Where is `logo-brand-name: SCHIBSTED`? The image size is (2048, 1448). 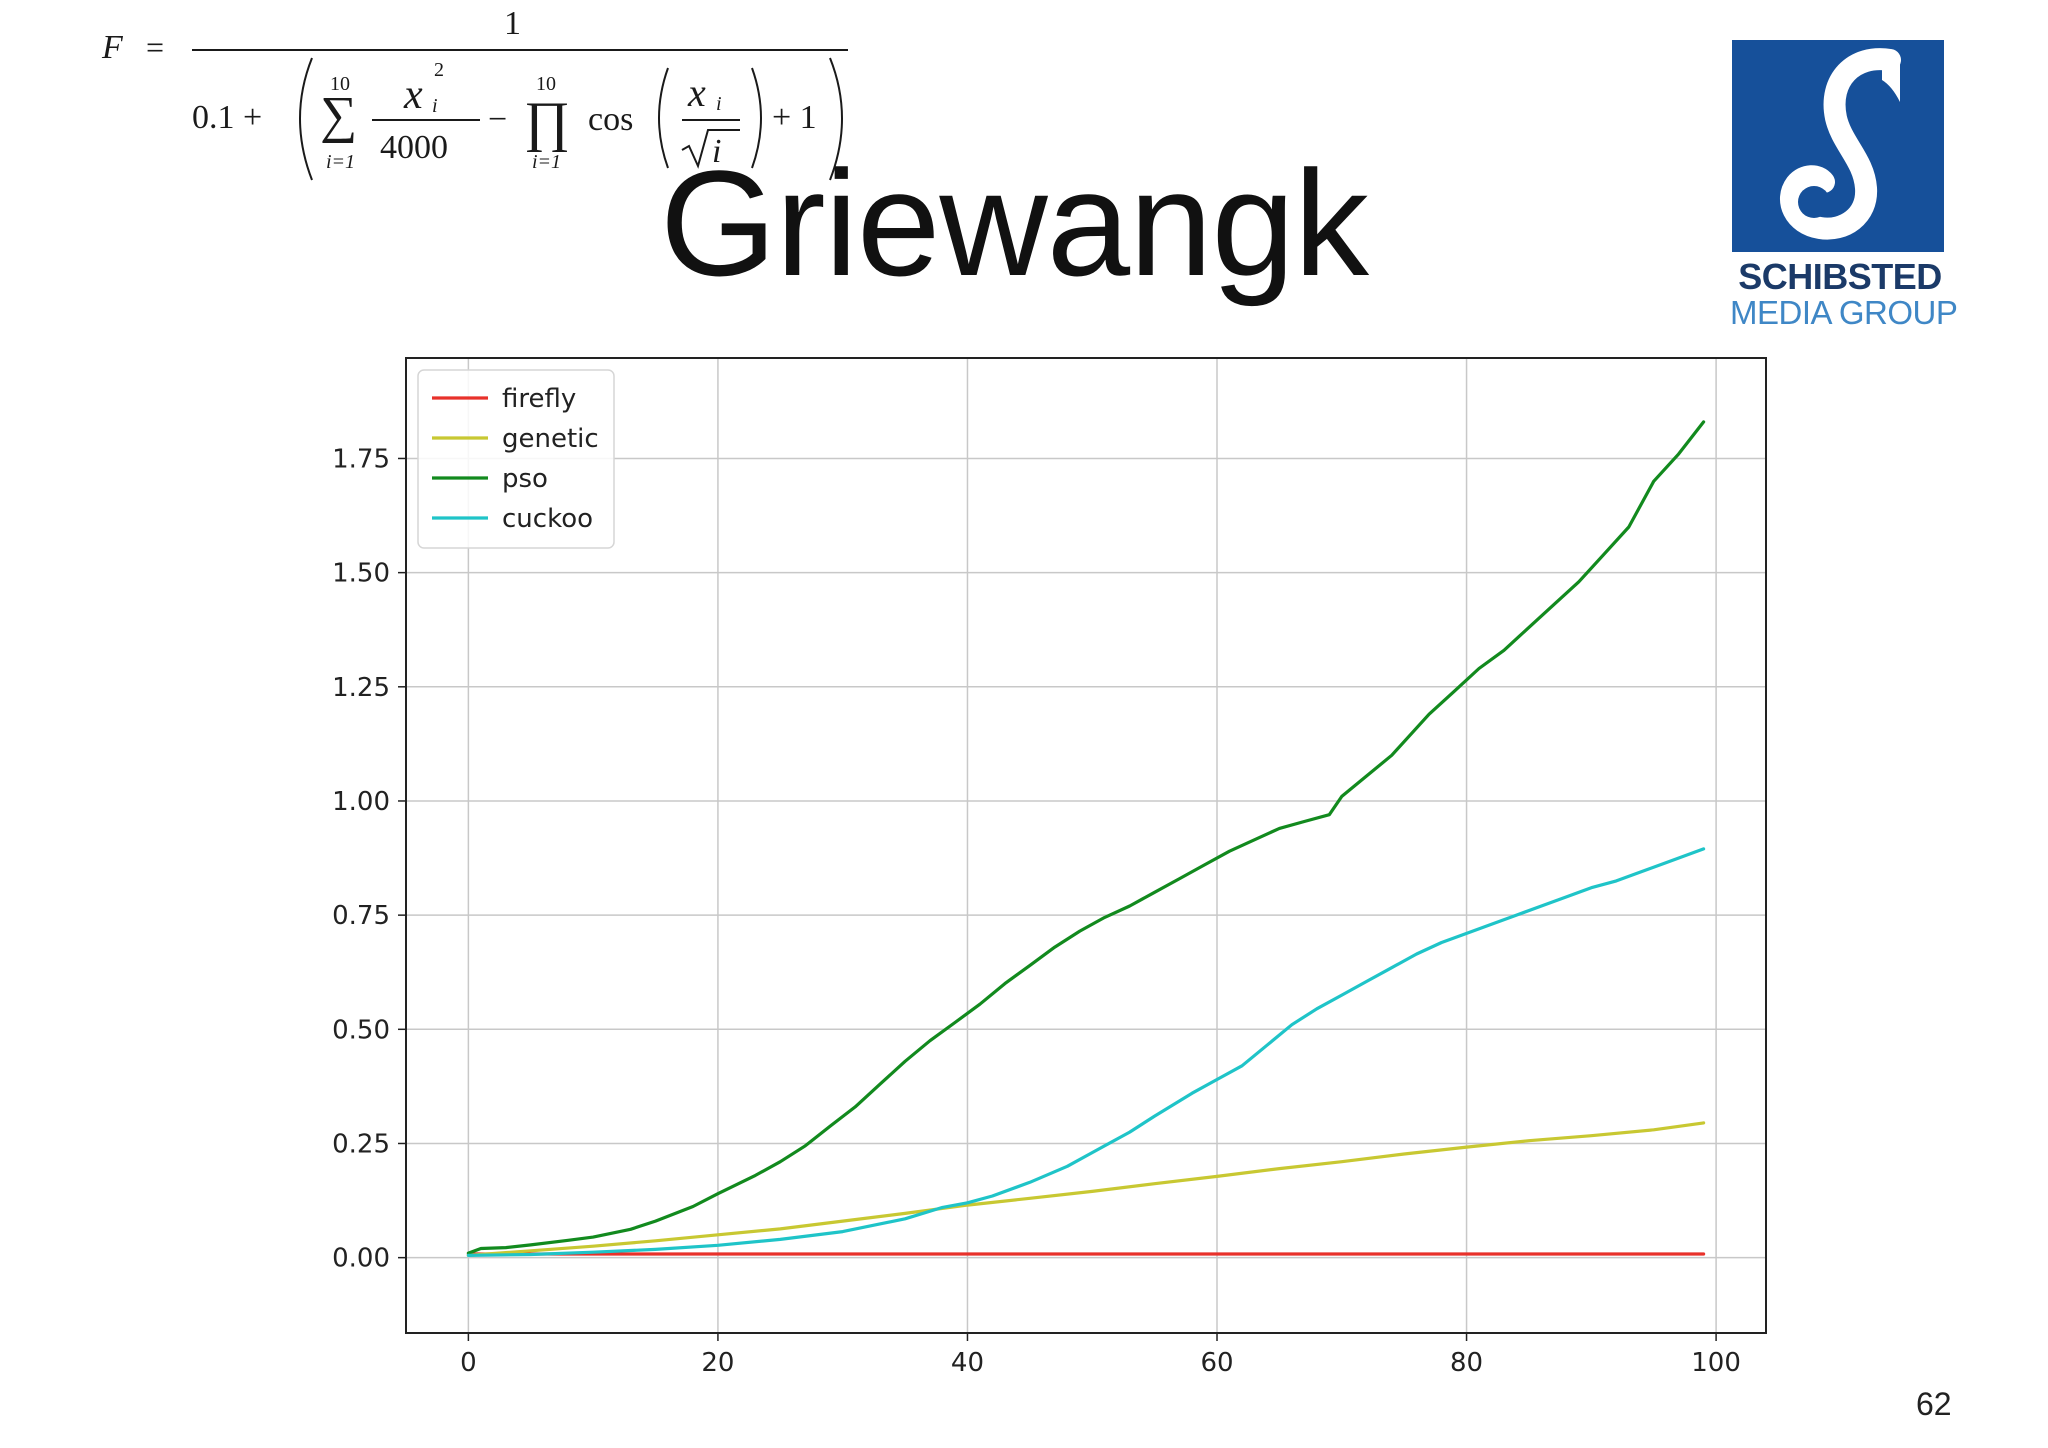 logo-brand-name: SCHIBSTED is located at coordinates (1840, 276).